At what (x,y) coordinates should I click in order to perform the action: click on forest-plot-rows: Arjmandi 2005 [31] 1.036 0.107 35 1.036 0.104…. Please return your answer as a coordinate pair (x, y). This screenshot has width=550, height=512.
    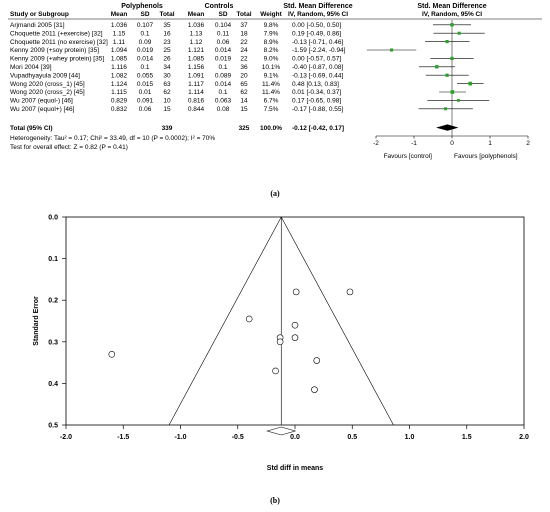
    Looking at the image, I should click on (178, 67).